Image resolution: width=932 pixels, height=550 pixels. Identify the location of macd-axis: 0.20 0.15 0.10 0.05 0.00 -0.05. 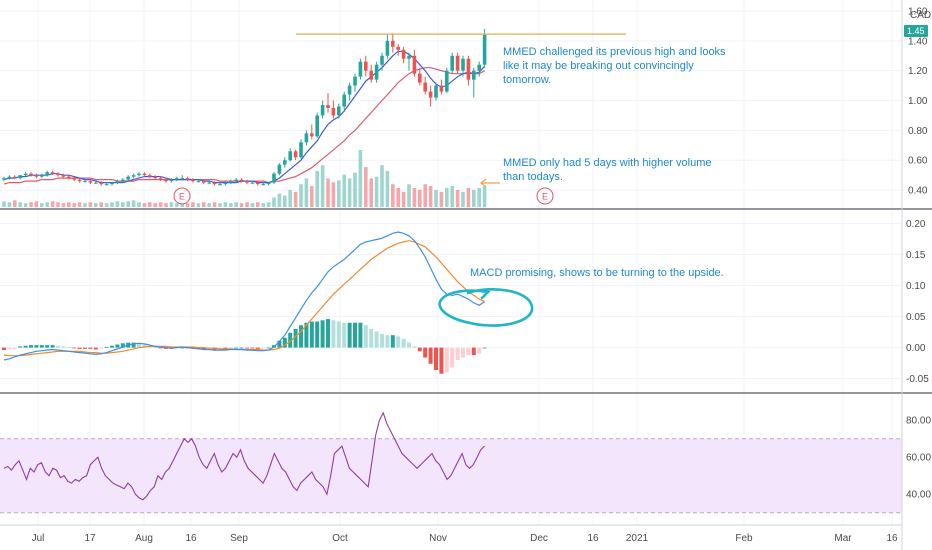
(917, 302).